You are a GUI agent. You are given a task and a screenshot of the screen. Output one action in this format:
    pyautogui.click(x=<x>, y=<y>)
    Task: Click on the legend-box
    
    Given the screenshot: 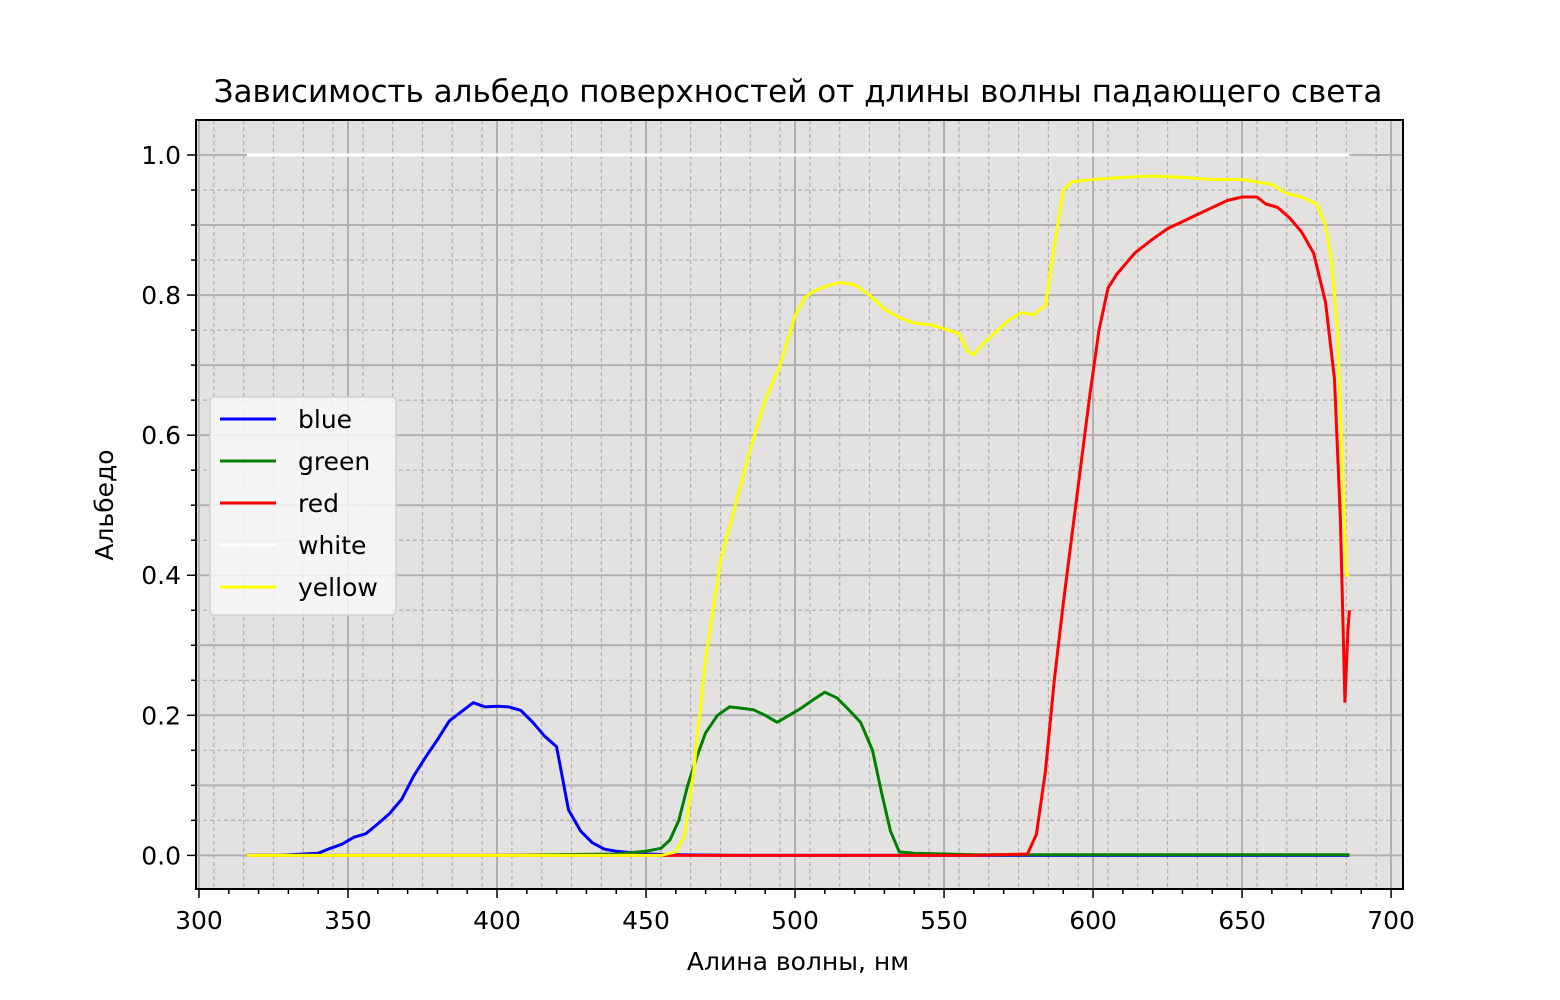 What is the action you would take?
    pyautogui.click(x=303, y=506)
    